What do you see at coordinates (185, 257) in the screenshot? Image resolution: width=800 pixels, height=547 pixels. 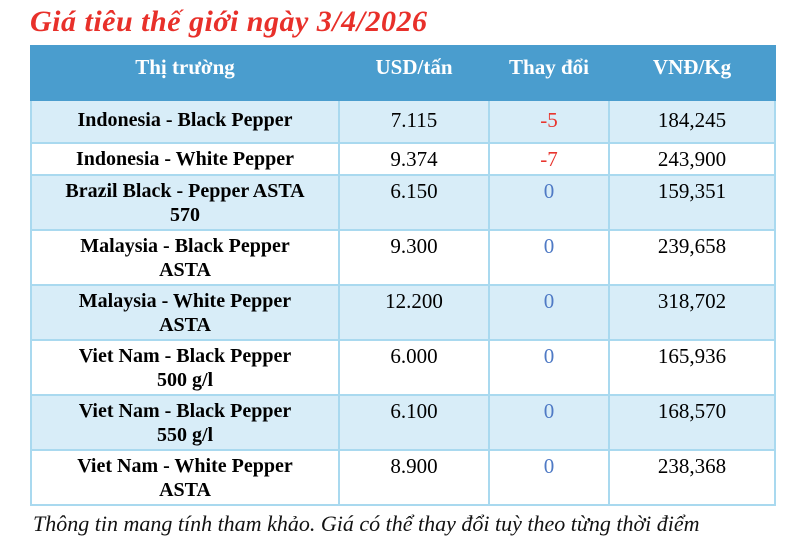 I see `market-name: Malaysia - Black Pepper ASTA` at bounding box center [185, 257].